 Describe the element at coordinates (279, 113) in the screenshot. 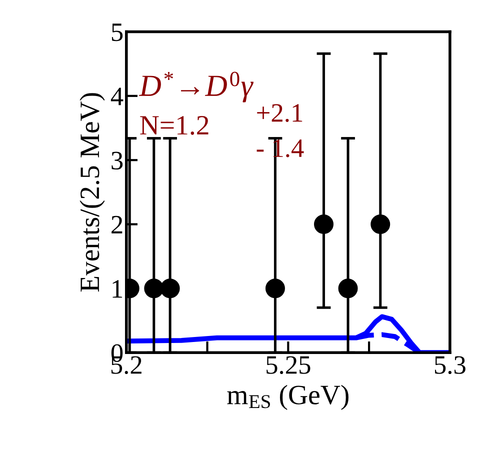

I see `annotation: +2.1` at that location.